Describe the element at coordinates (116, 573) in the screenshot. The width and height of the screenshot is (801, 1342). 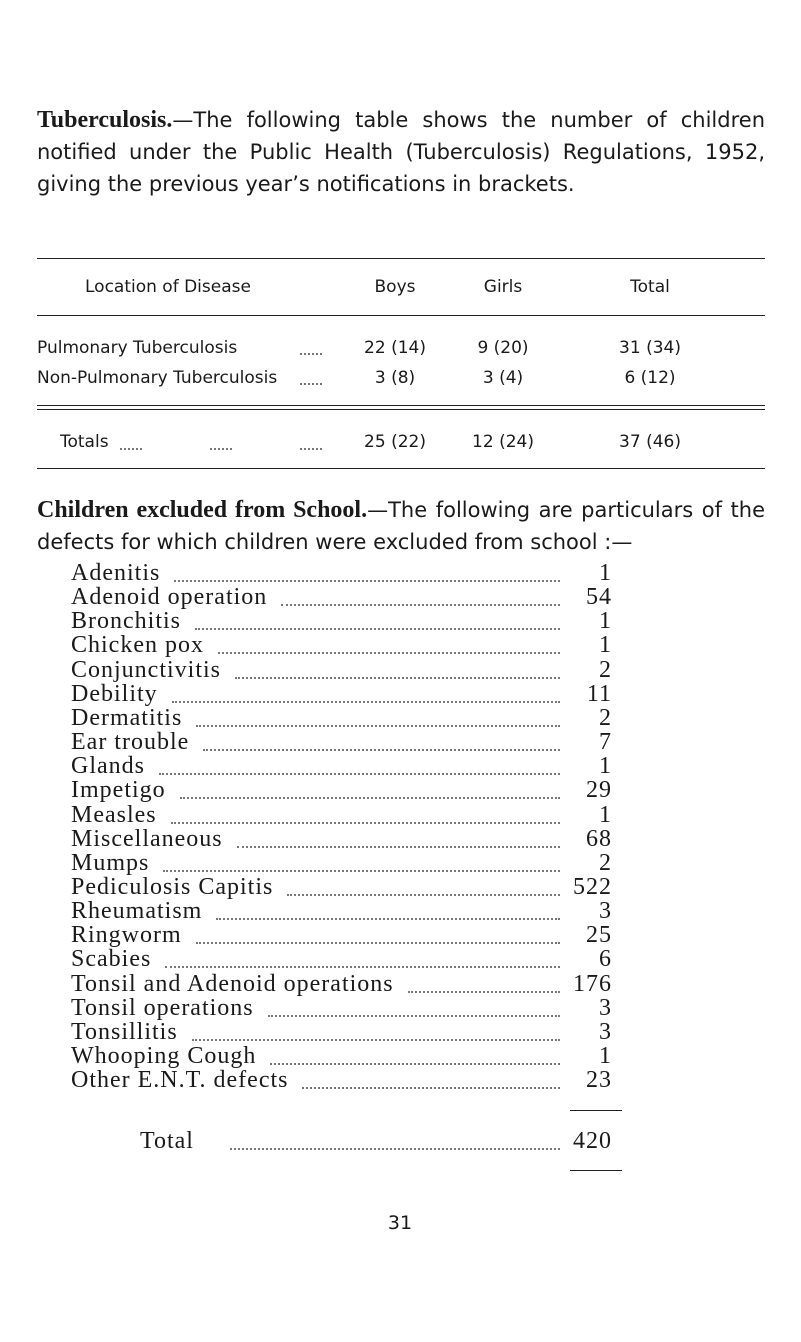
I see `item-label: Adenitis` at that location.